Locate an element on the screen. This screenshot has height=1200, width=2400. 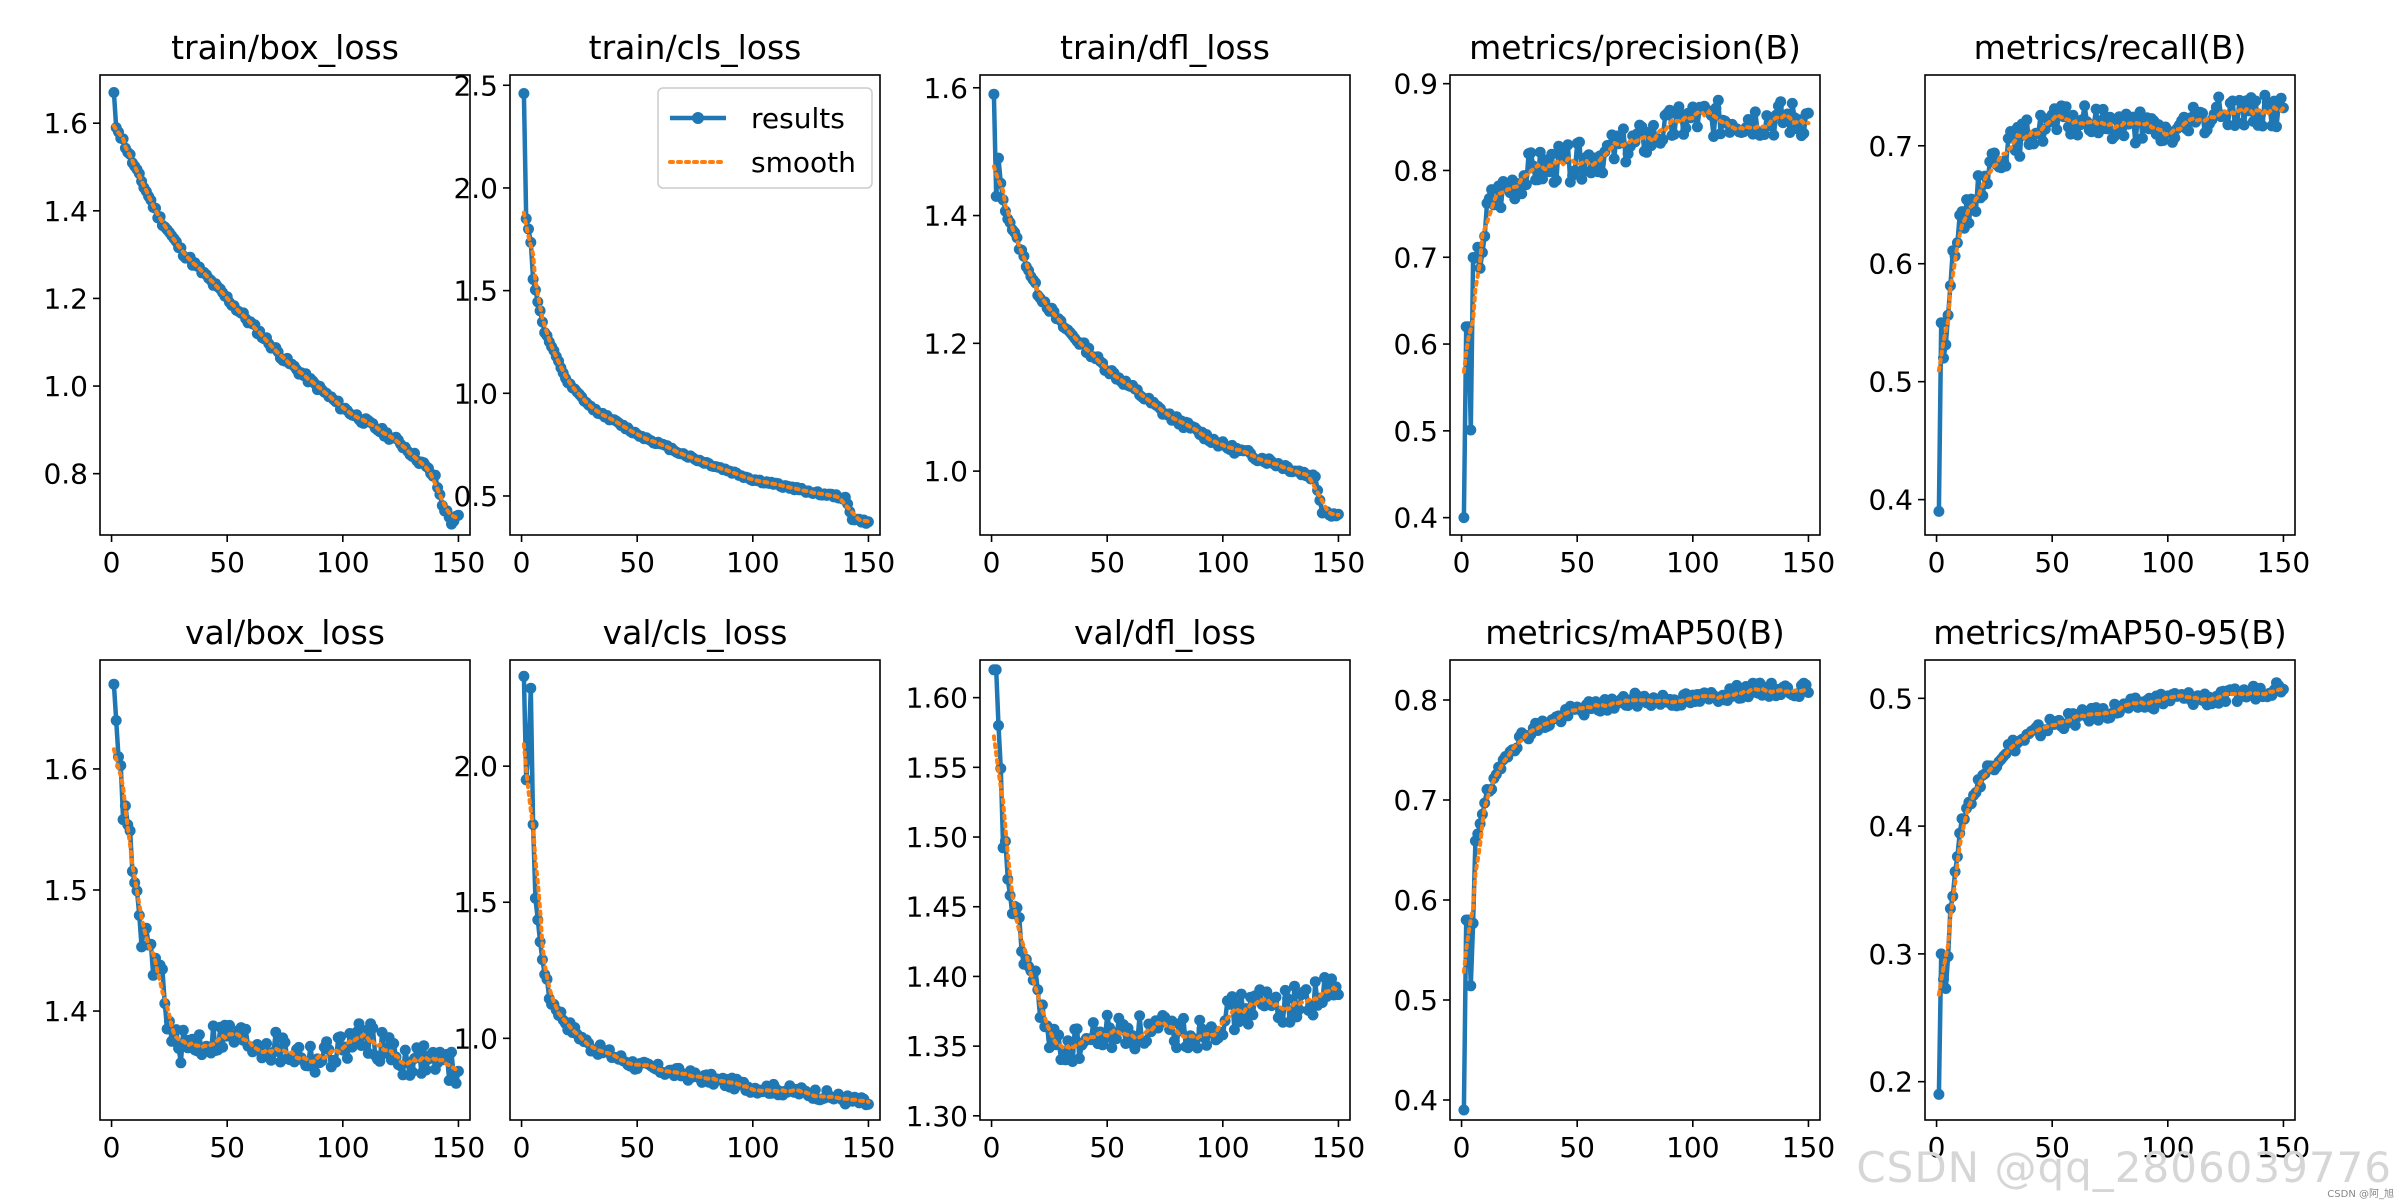
y-tick-label: 0.3 is located at coordinates (1890, 954).